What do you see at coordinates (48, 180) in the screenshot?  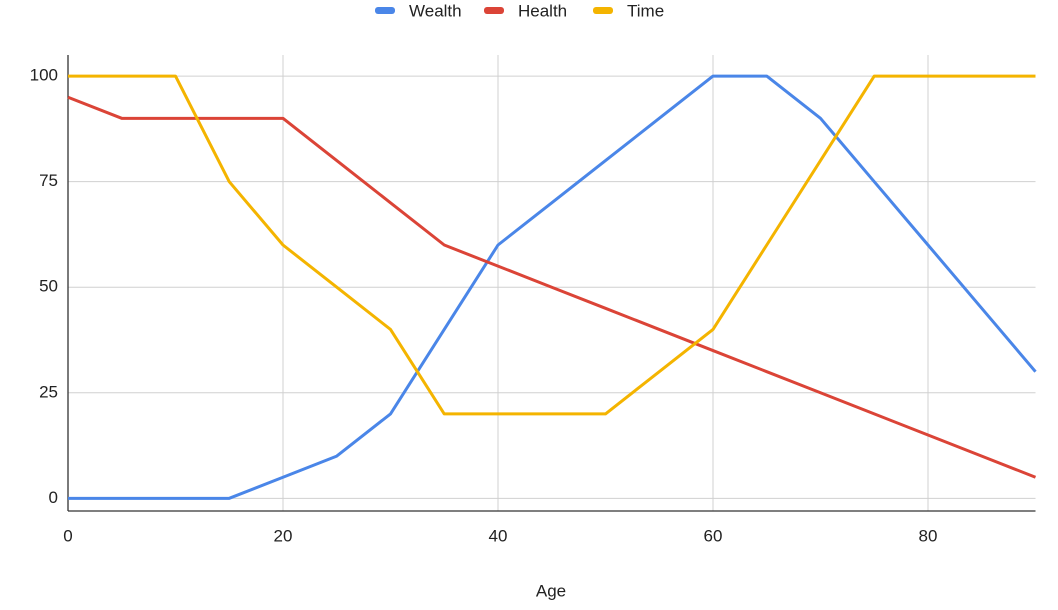 I see `y-tick-label: 75` at bounding box center [48, 180].